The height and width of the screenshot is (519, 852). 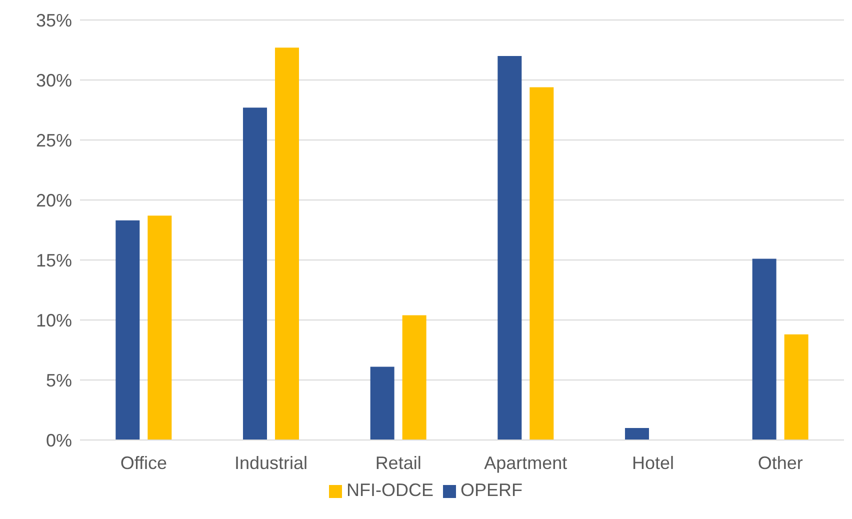 What do you see at coordinates (54, 80) in the screenshot?
I see `y-tick-label: 30%` at bounding box center [54, 80].